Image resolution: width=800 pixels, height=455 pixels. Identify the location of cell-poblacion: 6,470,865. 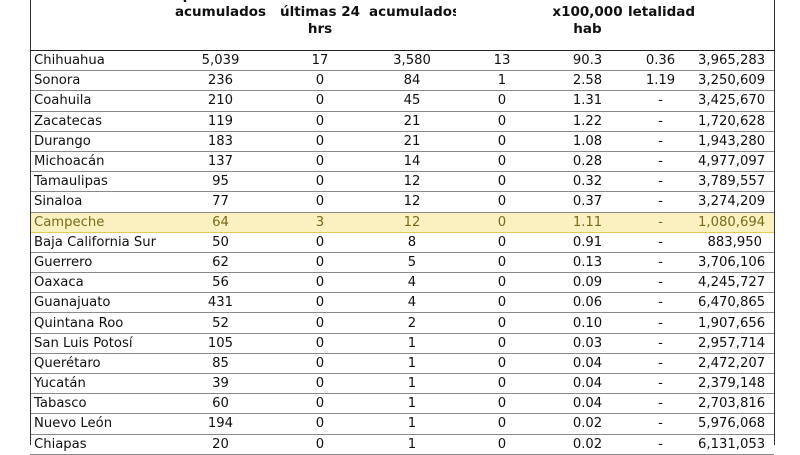
(734, 303).